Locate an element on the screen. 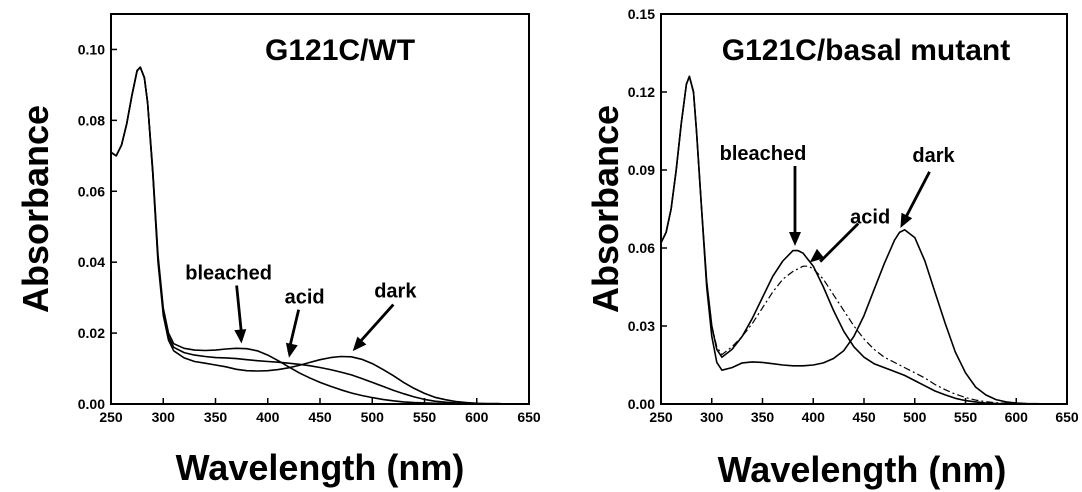 The image size is (1082, 492). y-tick-label: 0.15 is located at coordinates (641, 14).